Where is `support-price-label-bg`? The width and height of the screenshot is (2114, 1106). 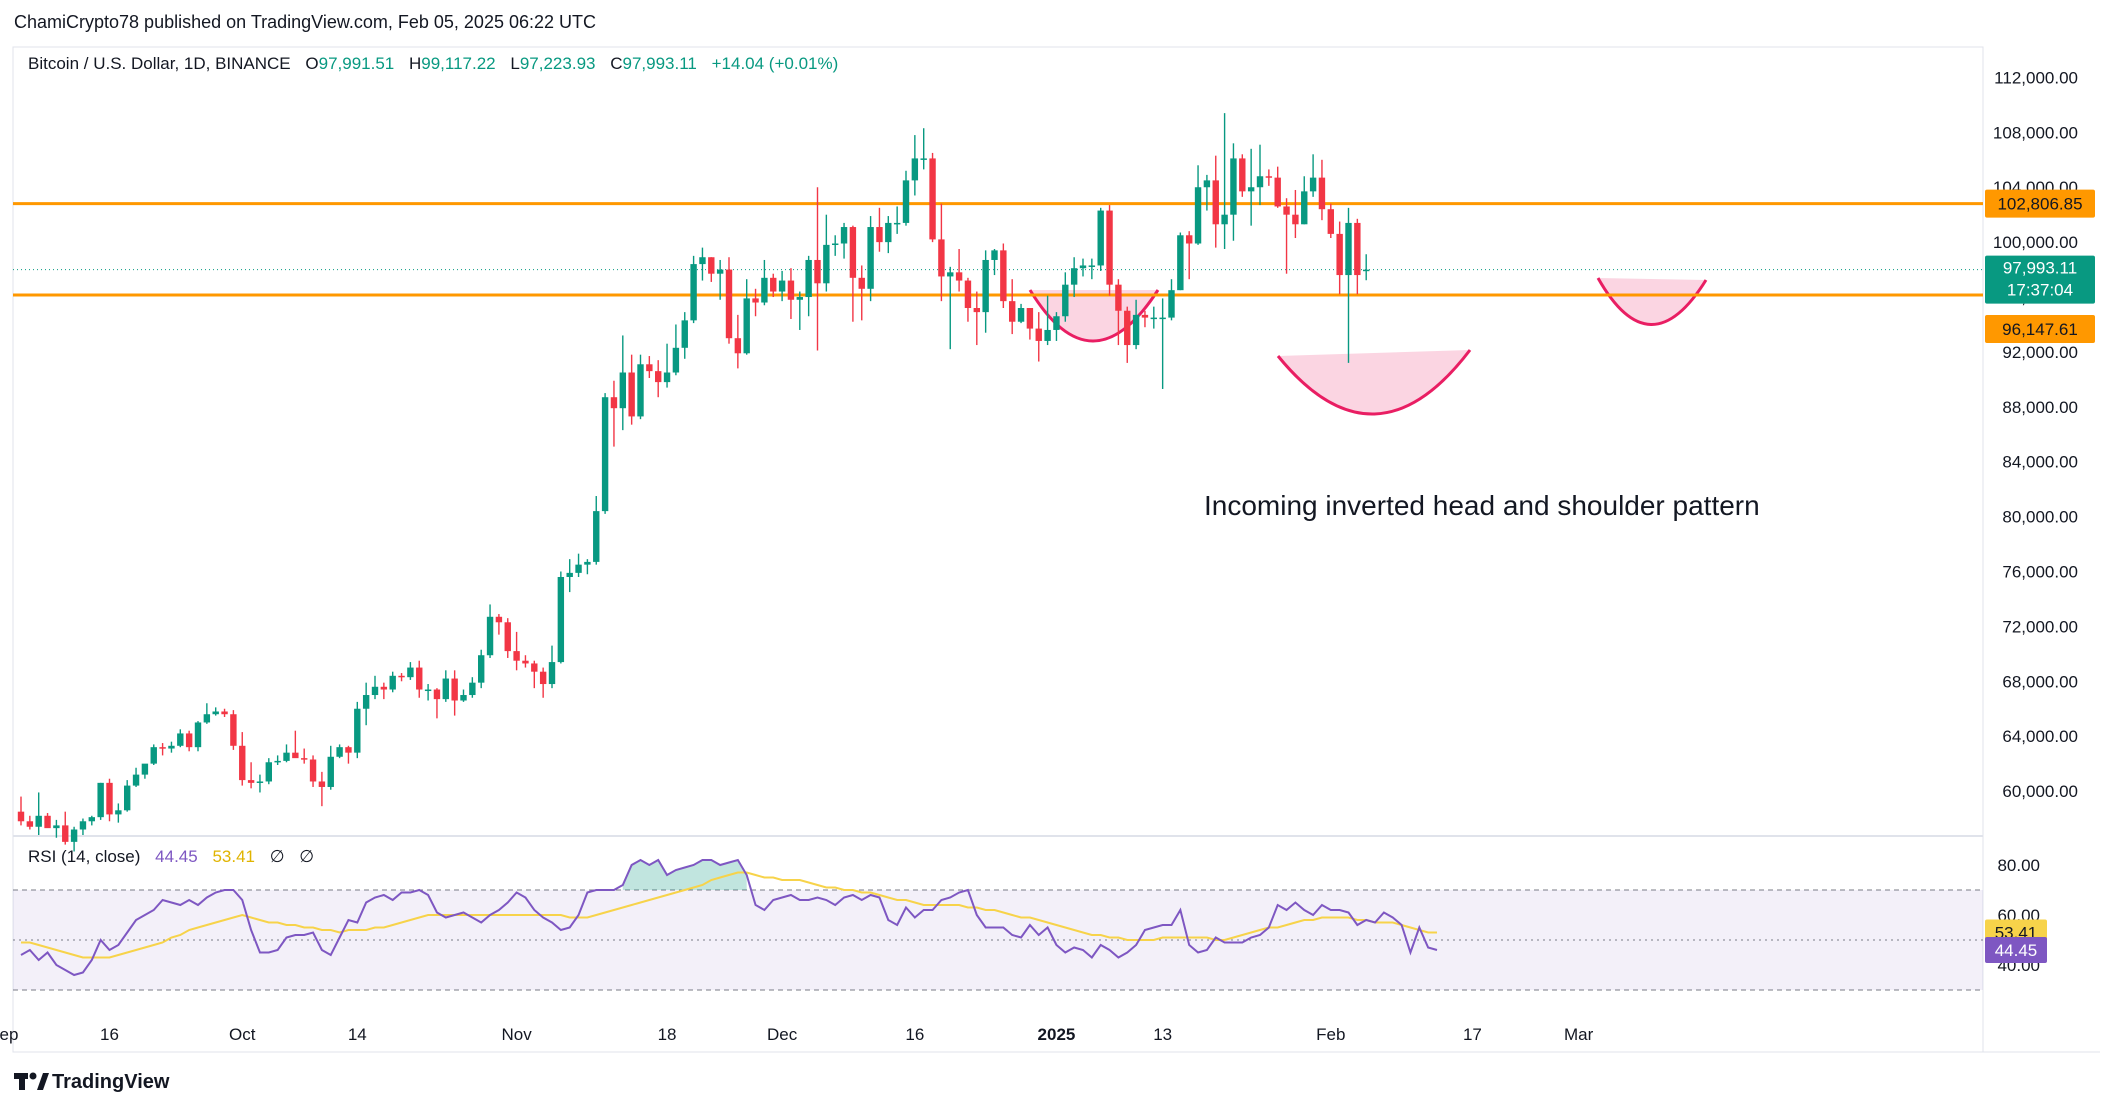
support-price-label-bg is located at coordinates (2040, 329).